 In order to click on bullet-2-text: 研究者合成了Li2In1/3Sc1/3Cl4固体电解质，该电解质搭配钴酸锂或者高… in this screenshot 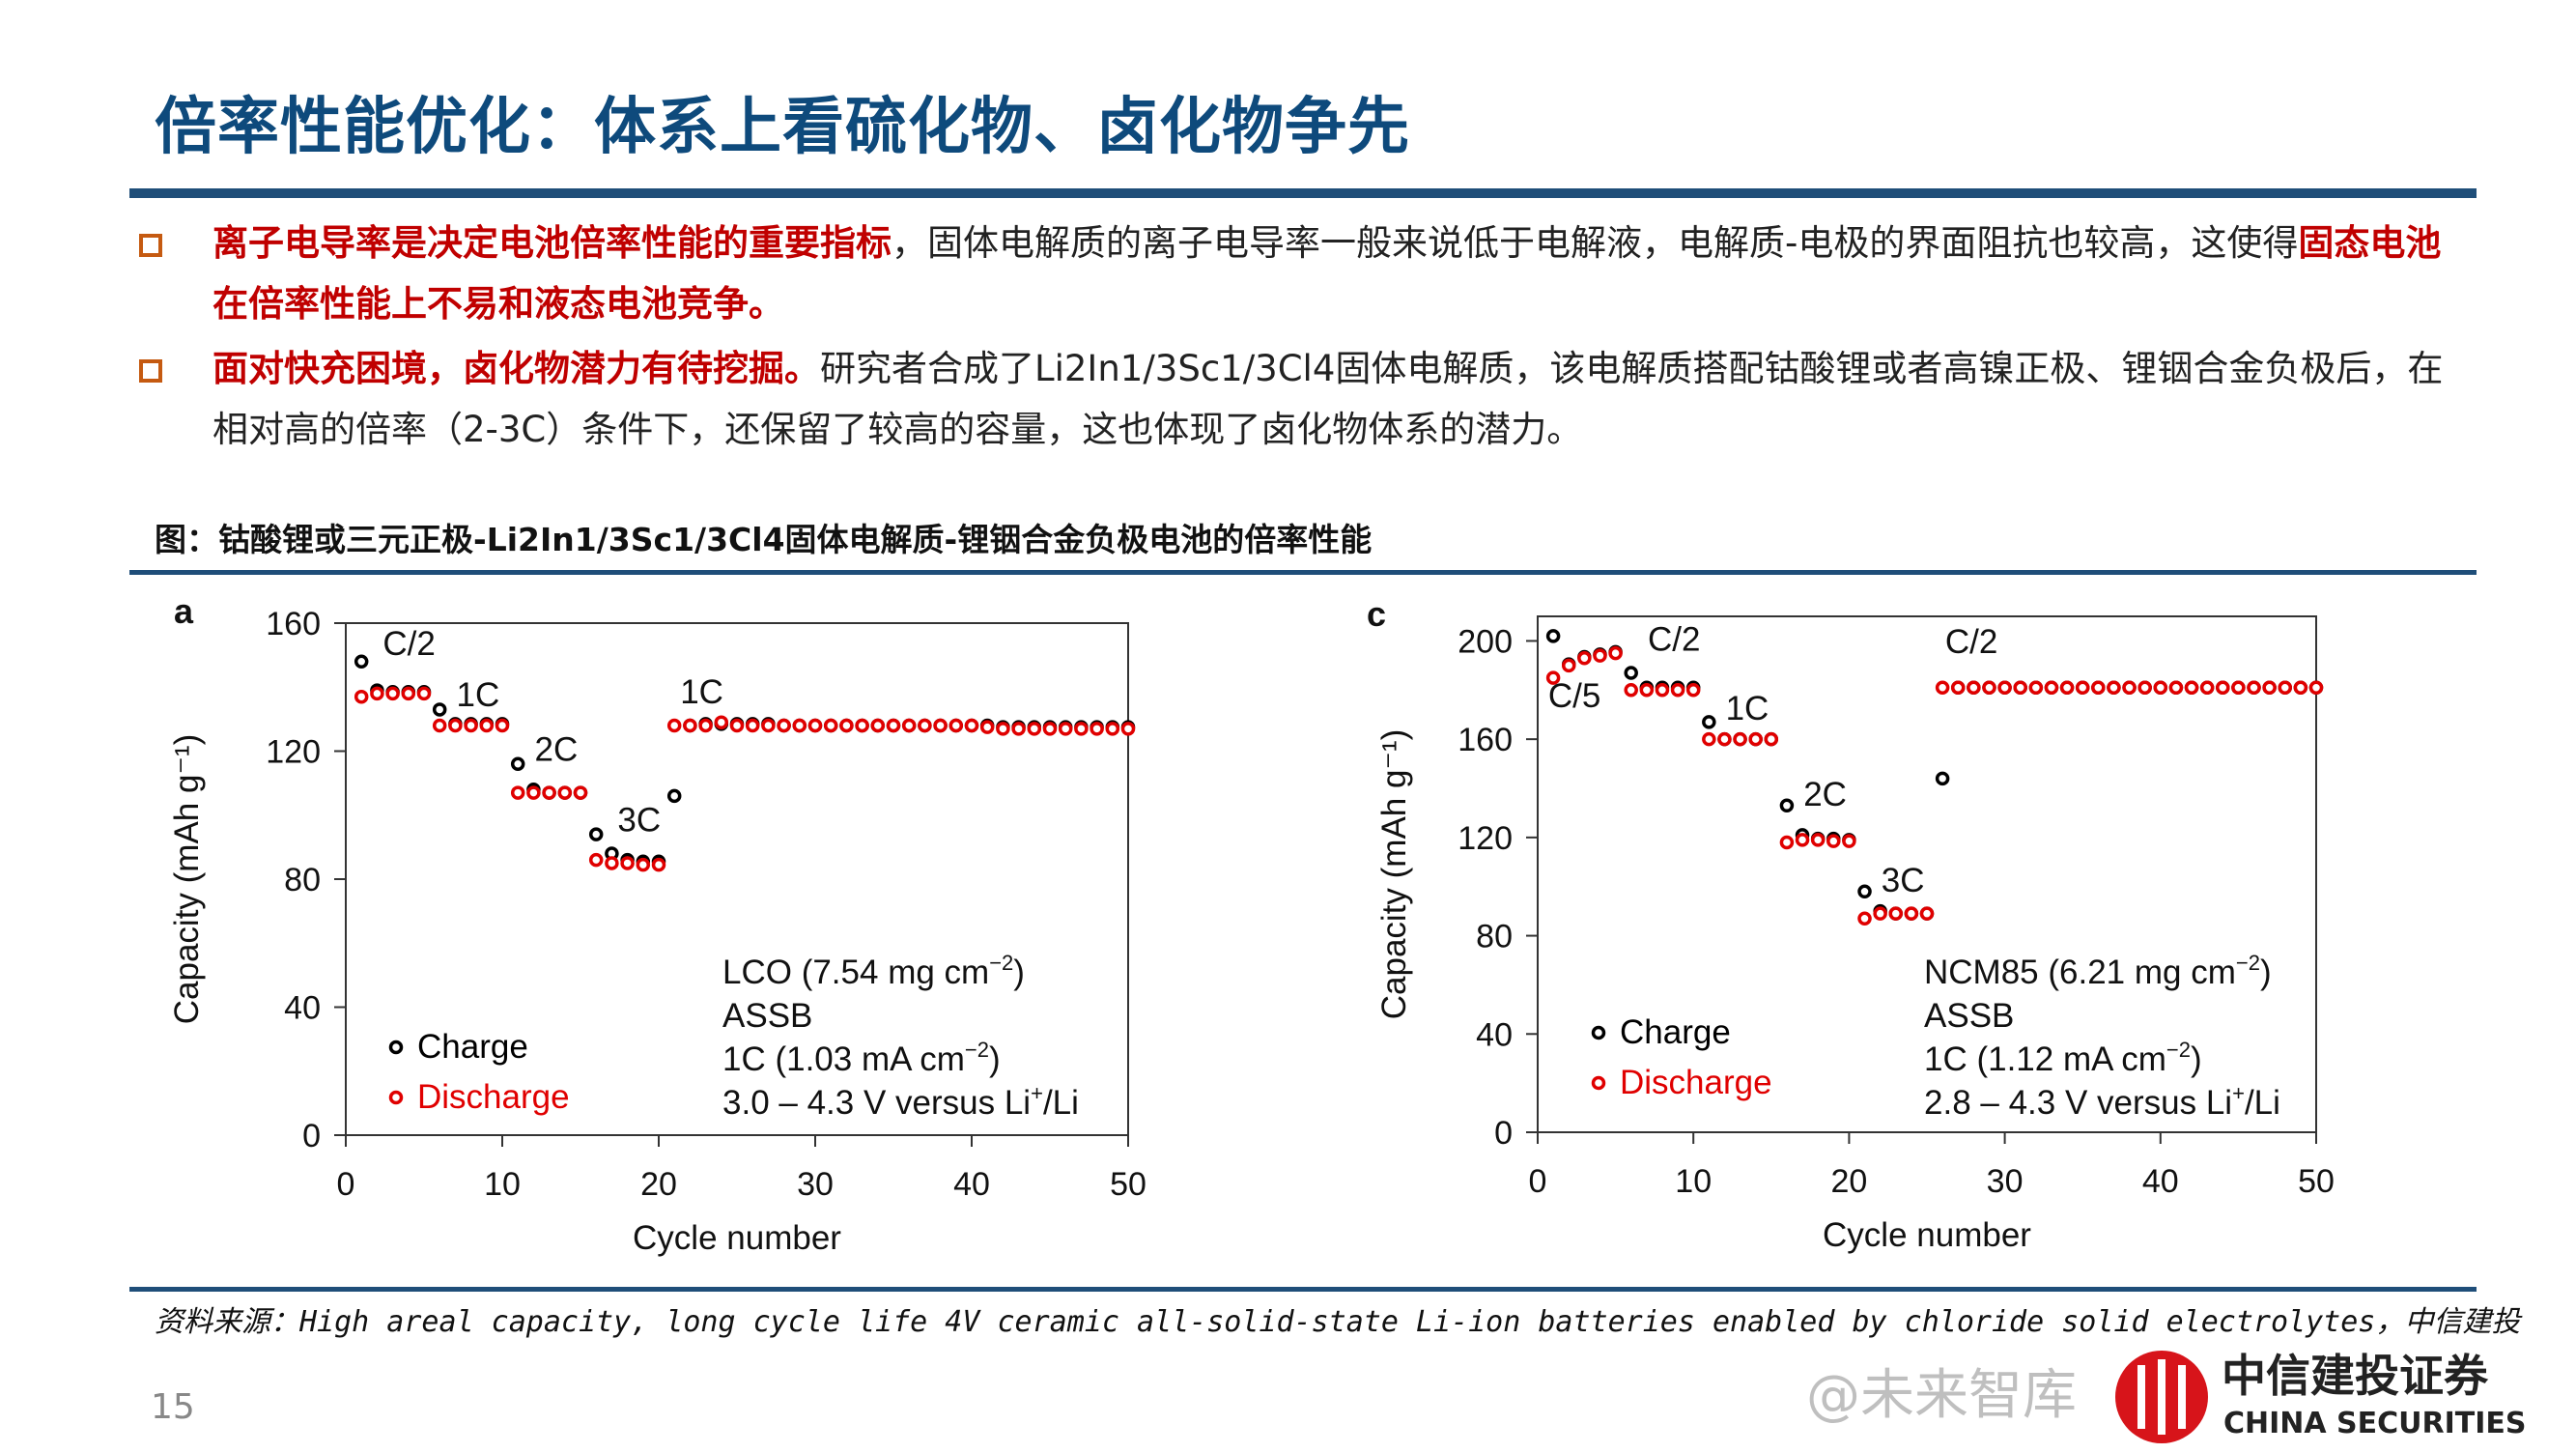, I will do `click(1328, 399)`.